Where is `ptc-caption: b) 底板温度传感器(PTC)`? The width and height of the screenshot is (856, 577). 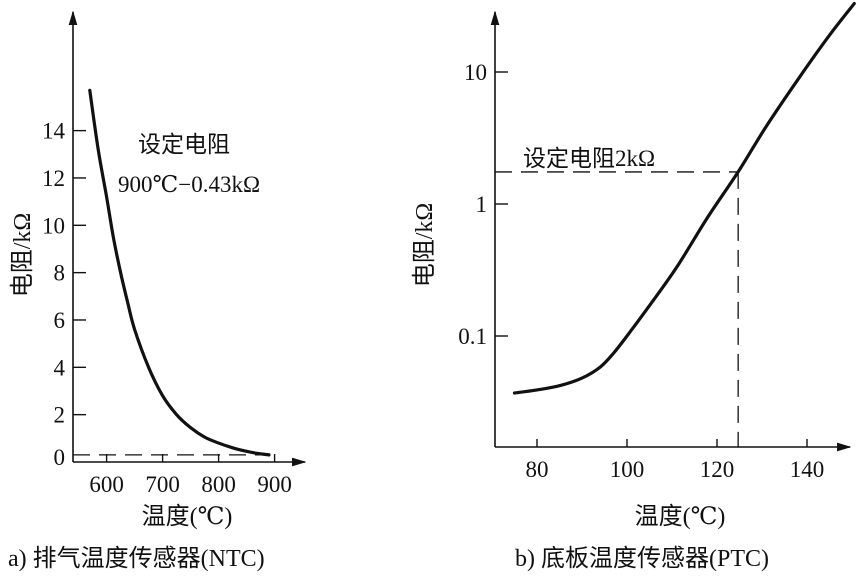
ptc-caption: b) 底板温度传感器(PTC) is located at coordinates (642, 558).